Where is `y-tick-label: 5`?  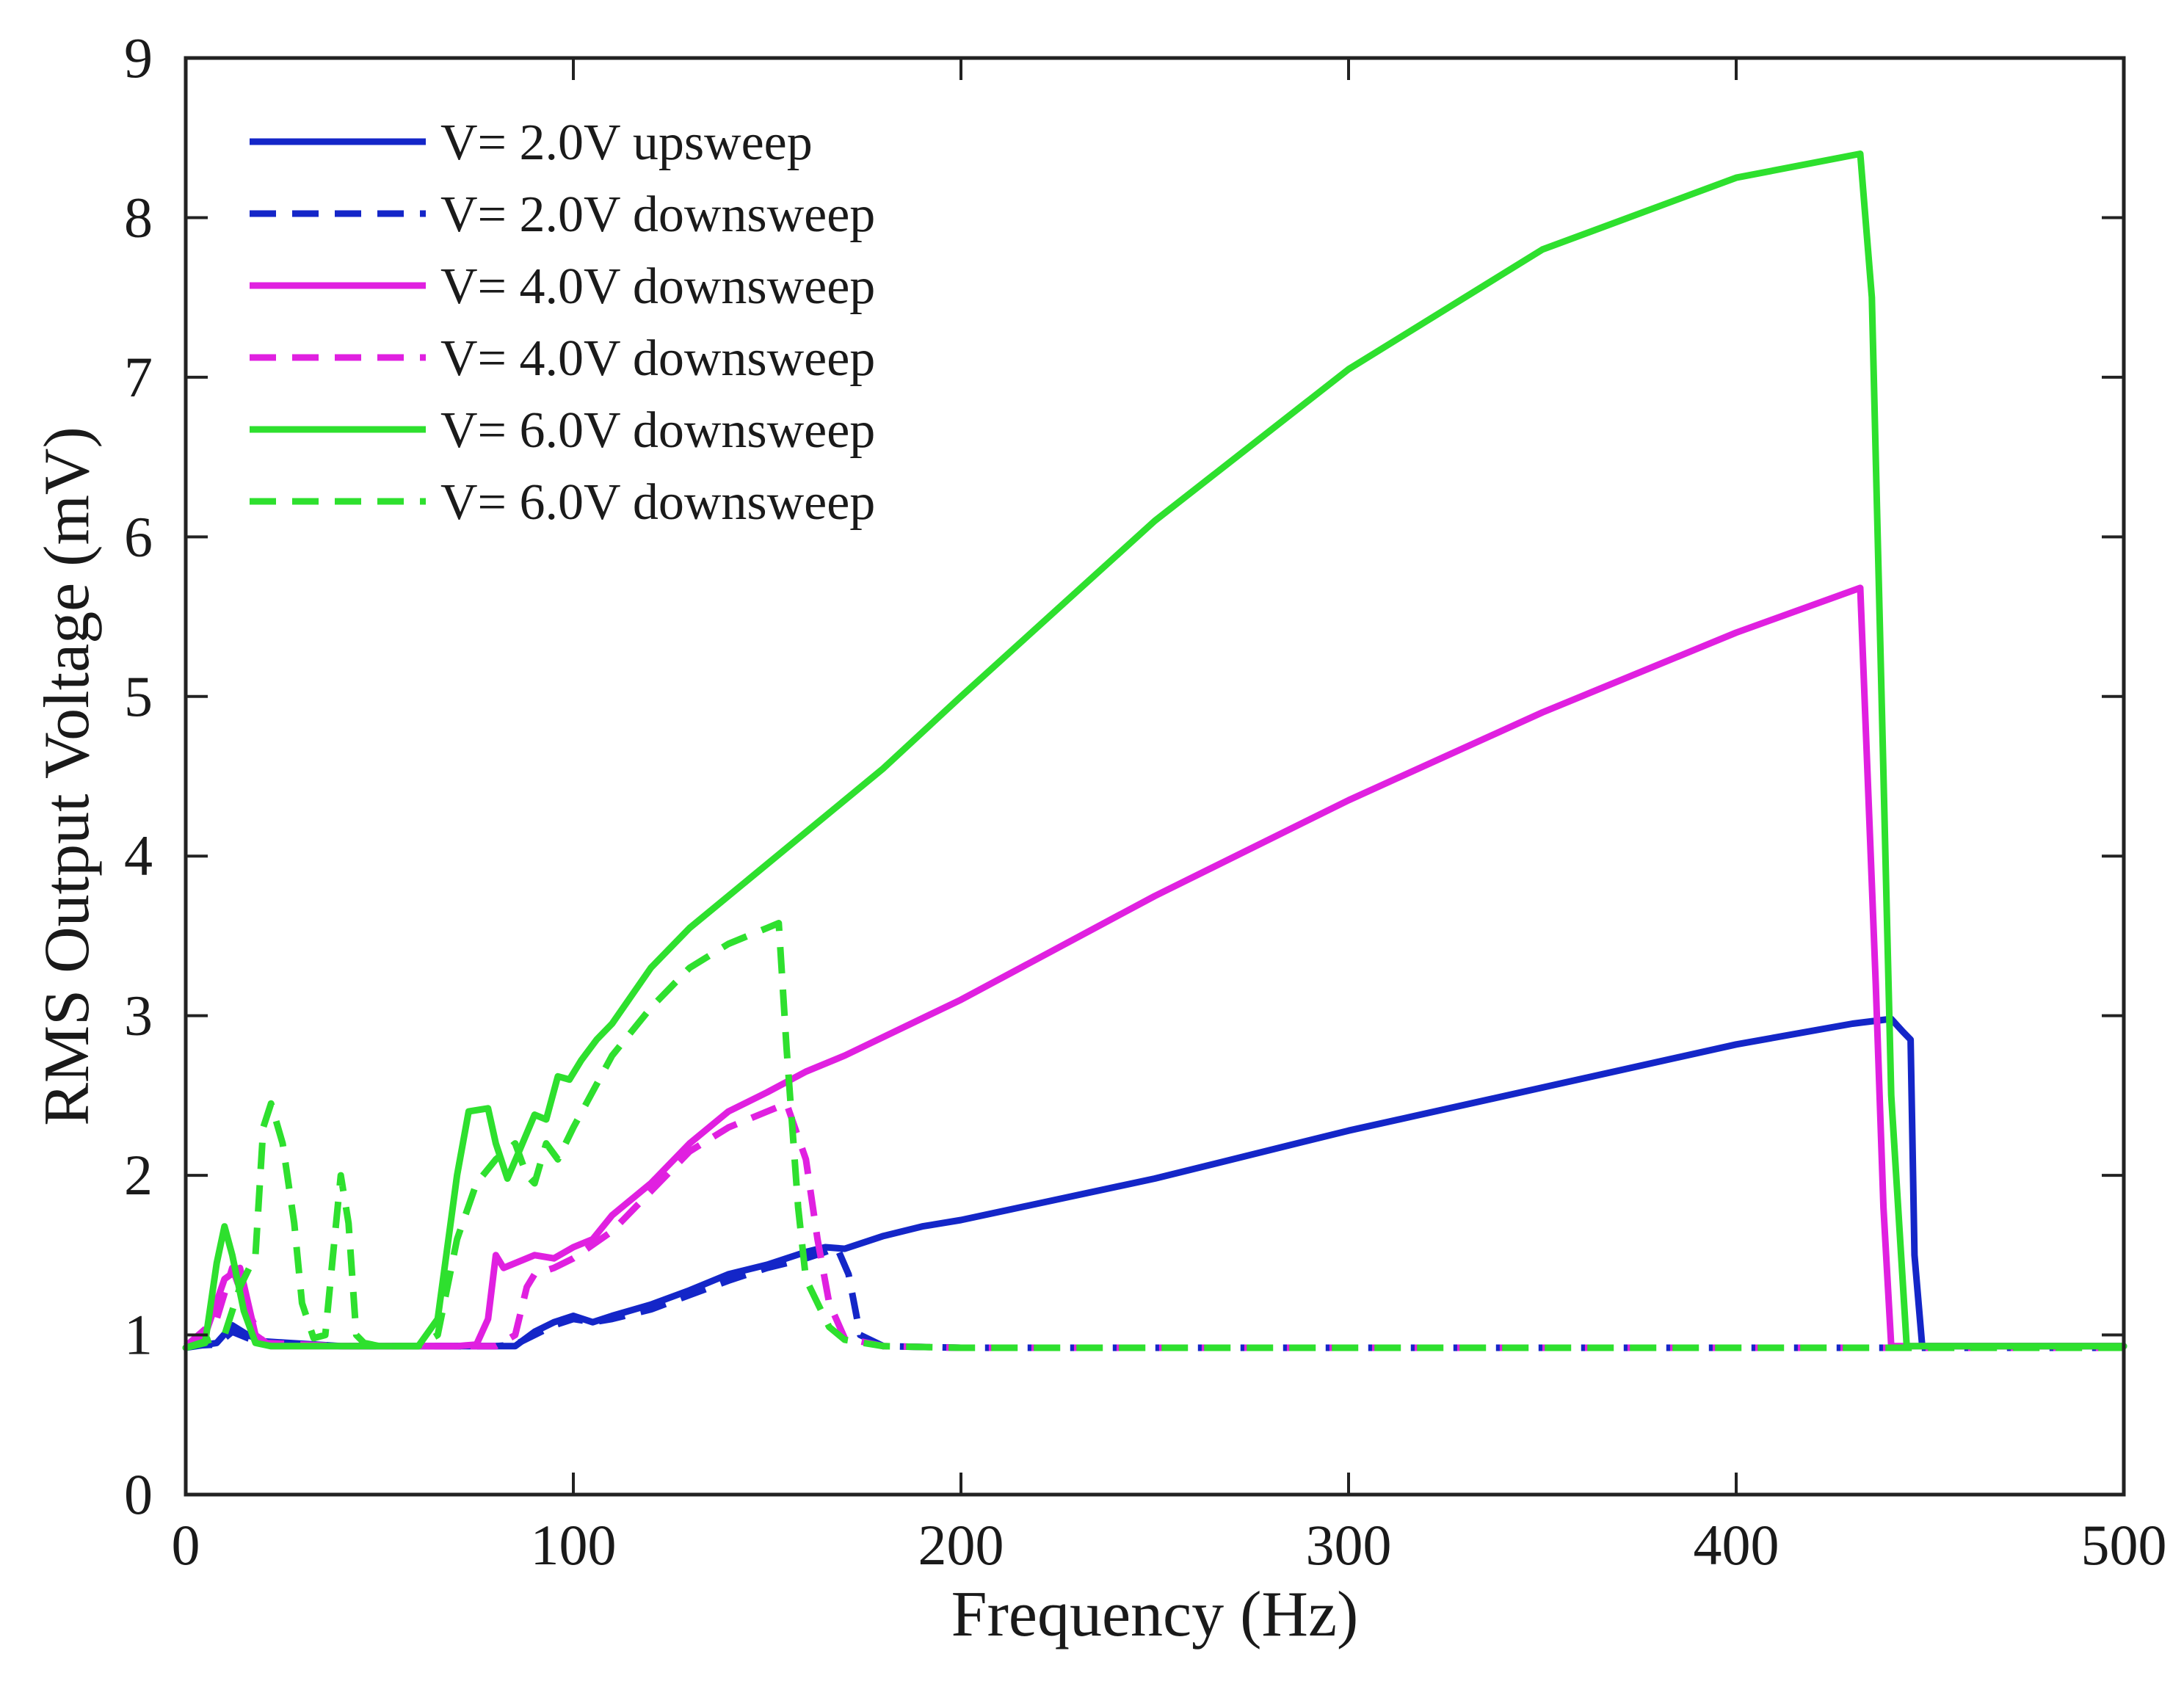 y-tick-label: 5 is located at coordinates (138, 696).